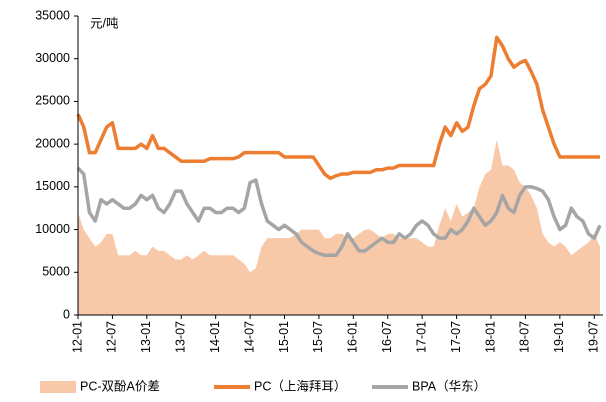 Image resolution: width=606 pixels, height=402 pixels. Describe the element at coordinates (52, 15) in the screenshot. I see `y-tick-label: 35000` at that location.